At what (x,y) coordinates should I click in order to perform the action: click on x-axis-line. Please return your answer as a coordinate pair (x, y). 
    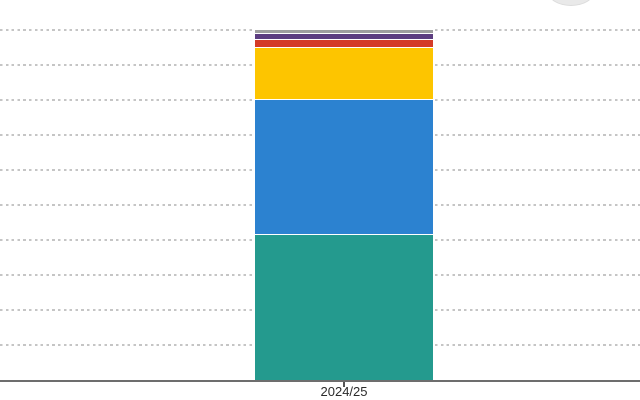
    Looking at the image, I should click on (320, 381).